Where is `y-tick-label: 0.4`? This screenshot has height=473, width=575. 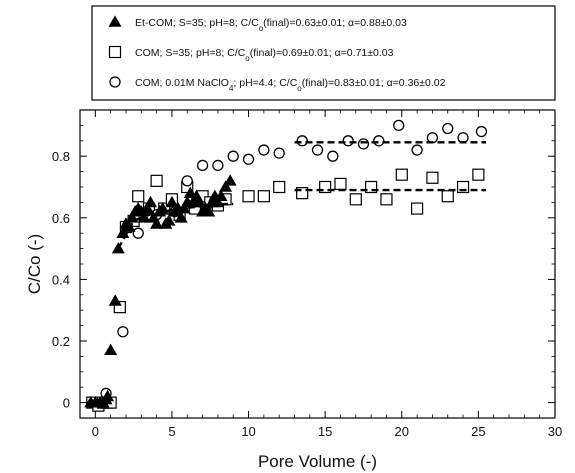
y-tick-label: 0.4 is located at coordinates (61, 279).